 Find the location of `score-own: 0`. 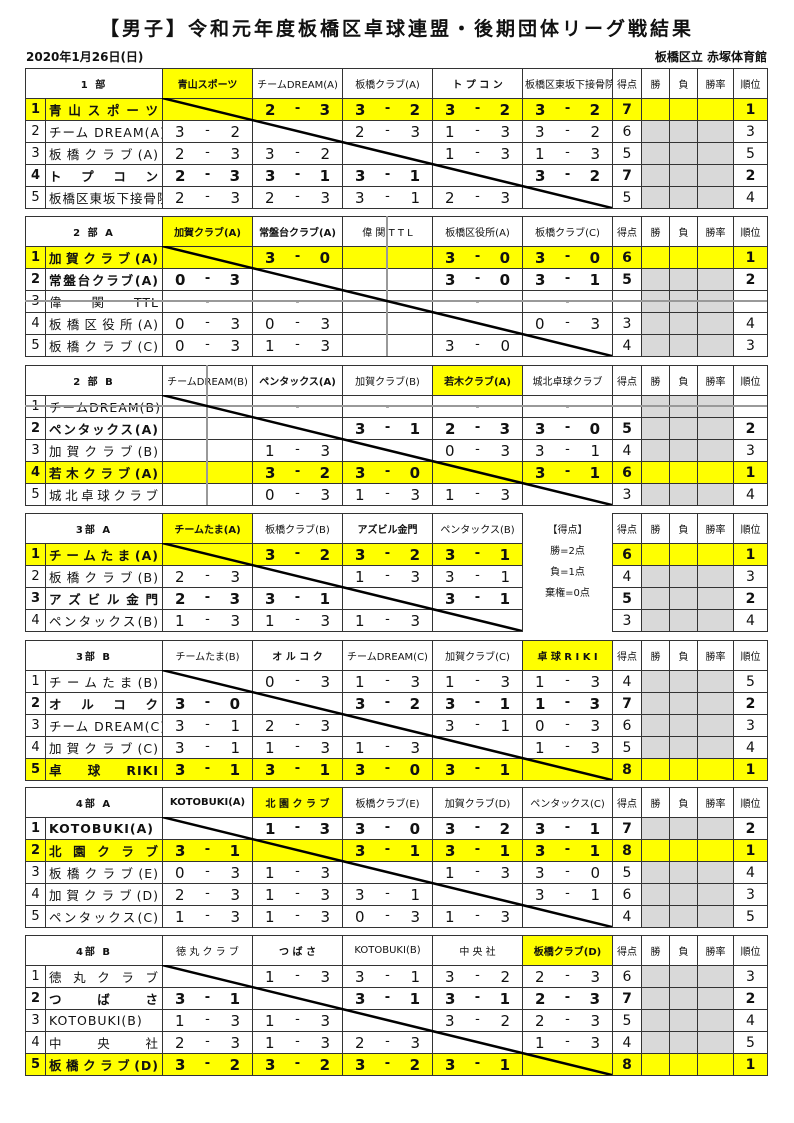

score-own: 0 is located at coordinates (270, 494).